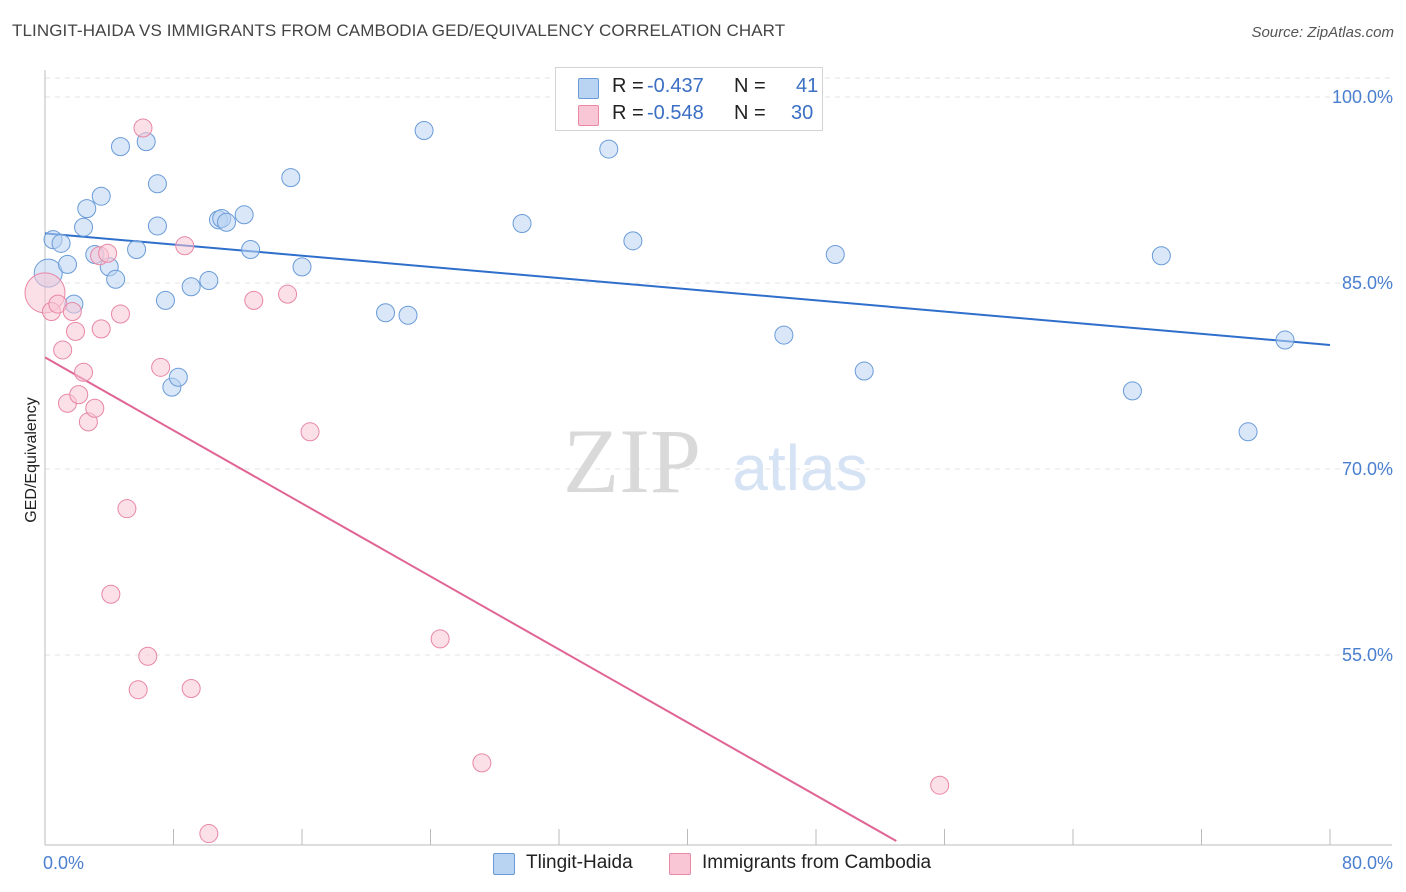 This screenshot has width=1406, height=892. Describe the element at coordinates (632, 461) in the screenshot. I see `watermark-zip: ZIP` at that location.